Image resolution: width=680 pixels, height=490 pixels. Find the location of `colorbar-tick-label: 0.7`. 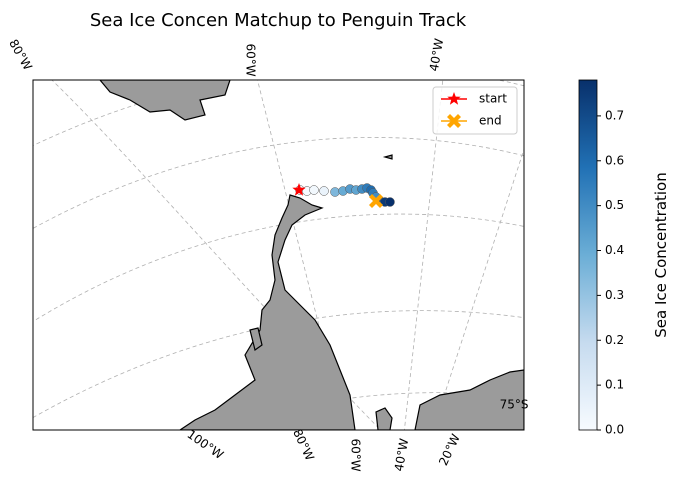

colorbar-tick-label: 0.7 is located at coordinates (614, 115).